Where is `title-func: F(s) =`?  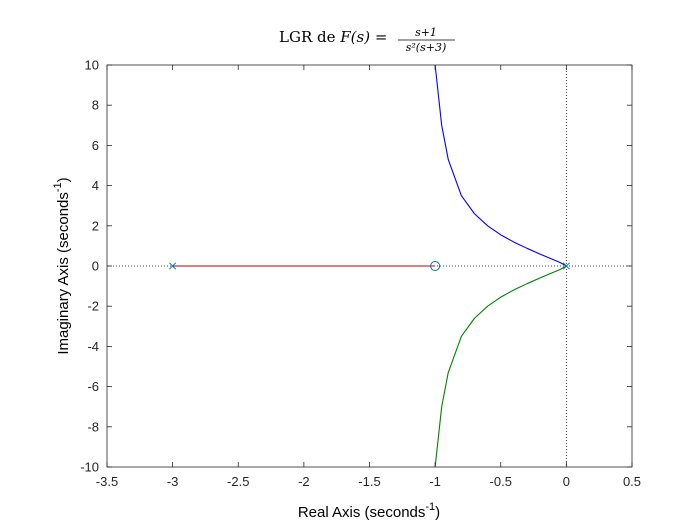 title-func: F(s) = is located at coordinates (363, 37).